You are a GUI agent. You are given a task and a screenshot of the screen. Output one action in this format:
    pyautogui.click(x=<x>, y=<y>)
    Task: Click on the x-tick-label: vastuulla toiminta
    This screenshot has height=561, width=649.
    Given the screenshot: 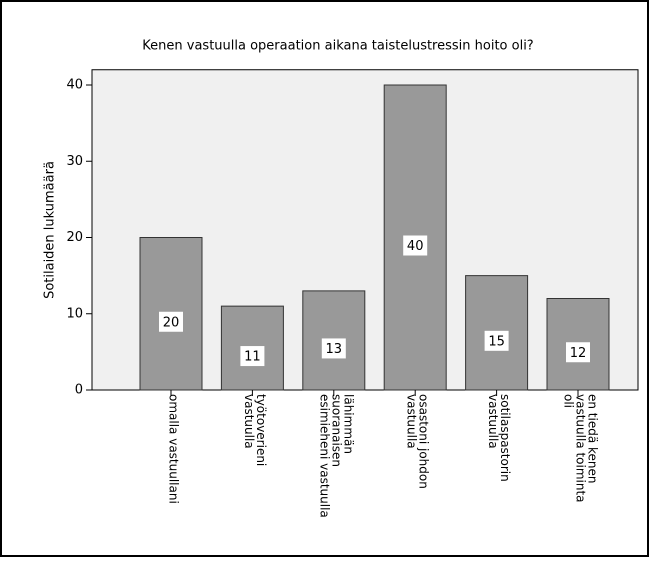 What is the action you would take?
    pyautogui.click(x=581, y=448)
    